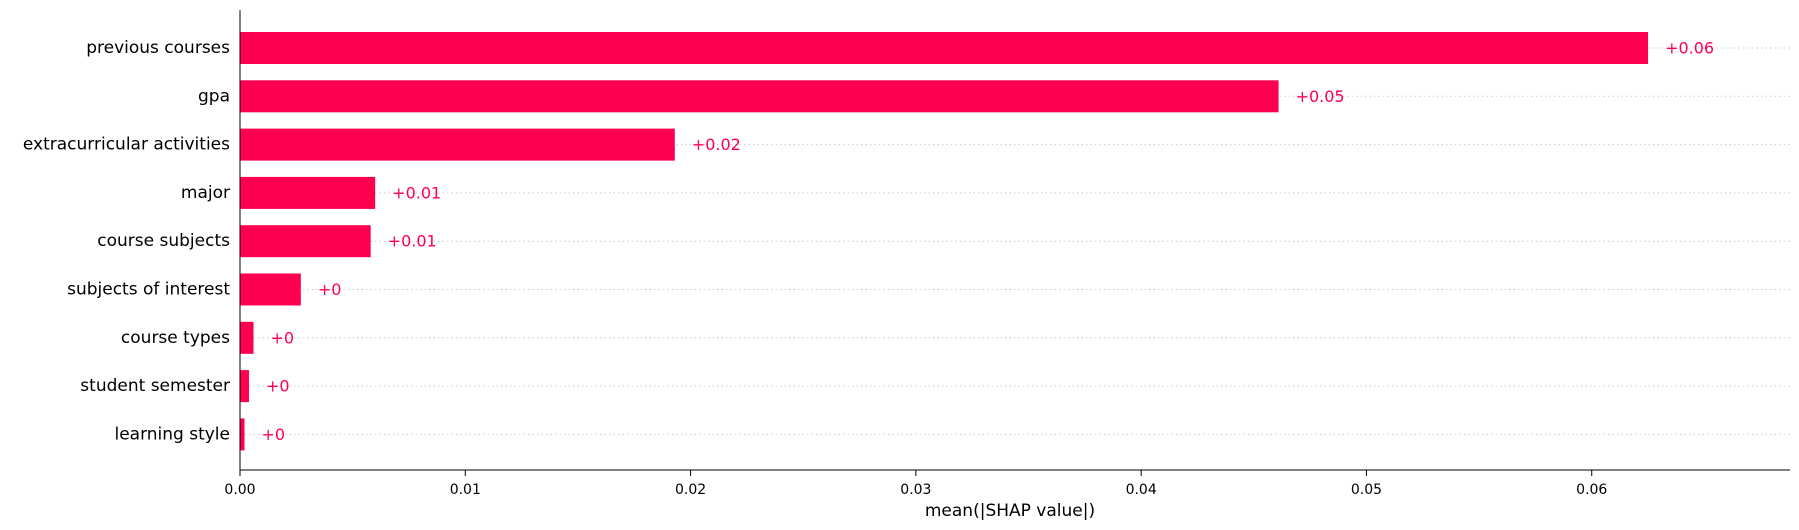  Describe the element at coordinates (465, 490) in the screenshot. I see `x-tick-label: 0.01` at that location.